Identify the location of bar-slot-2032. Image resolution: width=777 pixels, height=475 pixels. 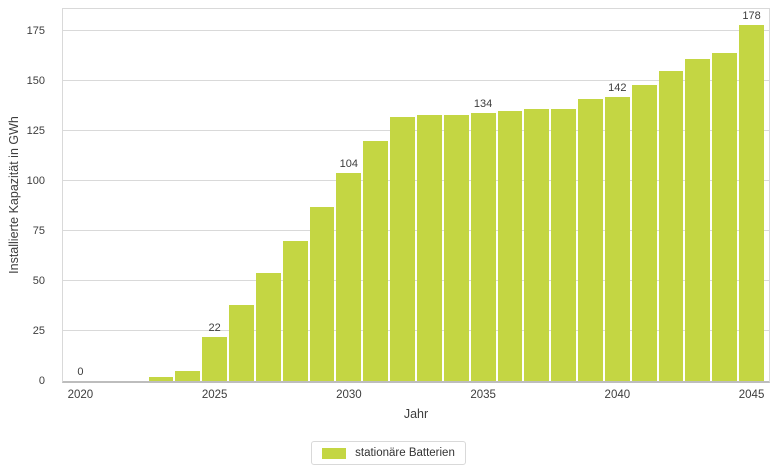
(402, 195).